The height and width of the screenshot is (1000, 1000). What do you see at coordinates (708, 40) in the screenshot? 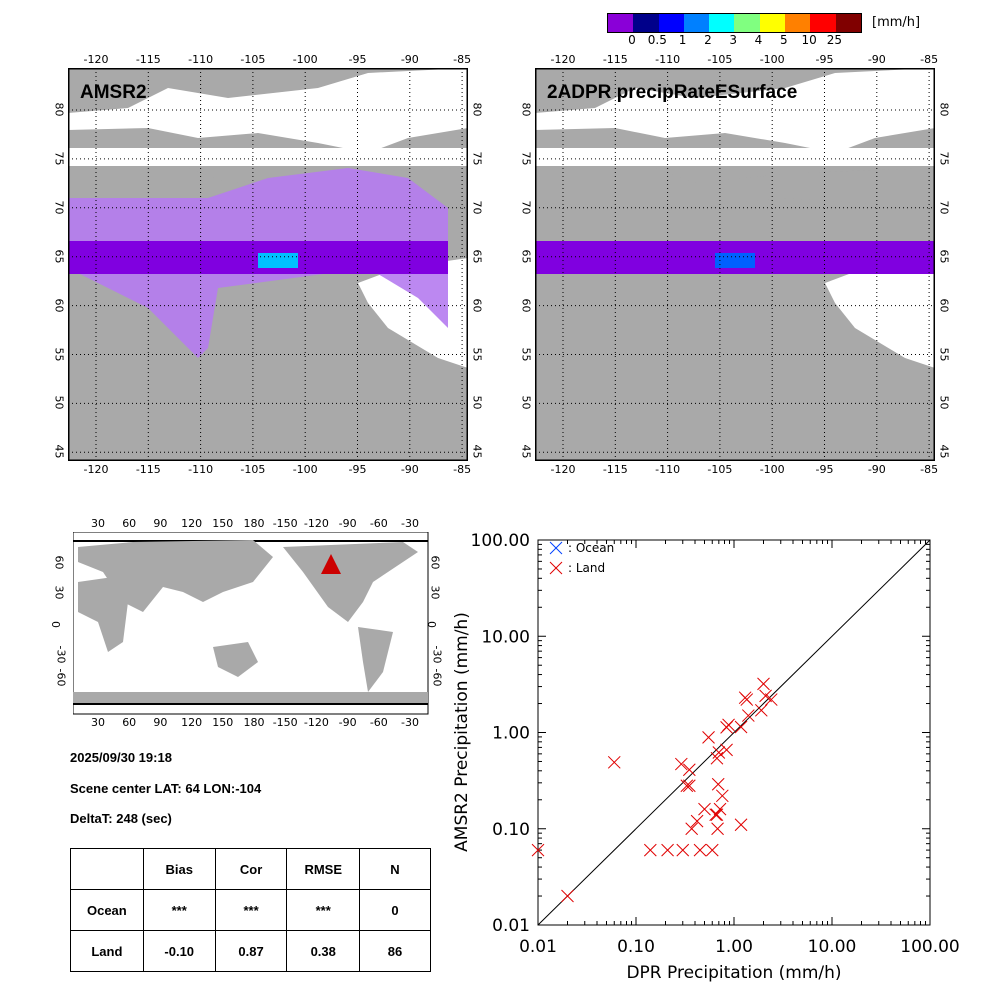
I see `colorbar-label: 2` at bounding box center [708, 40].